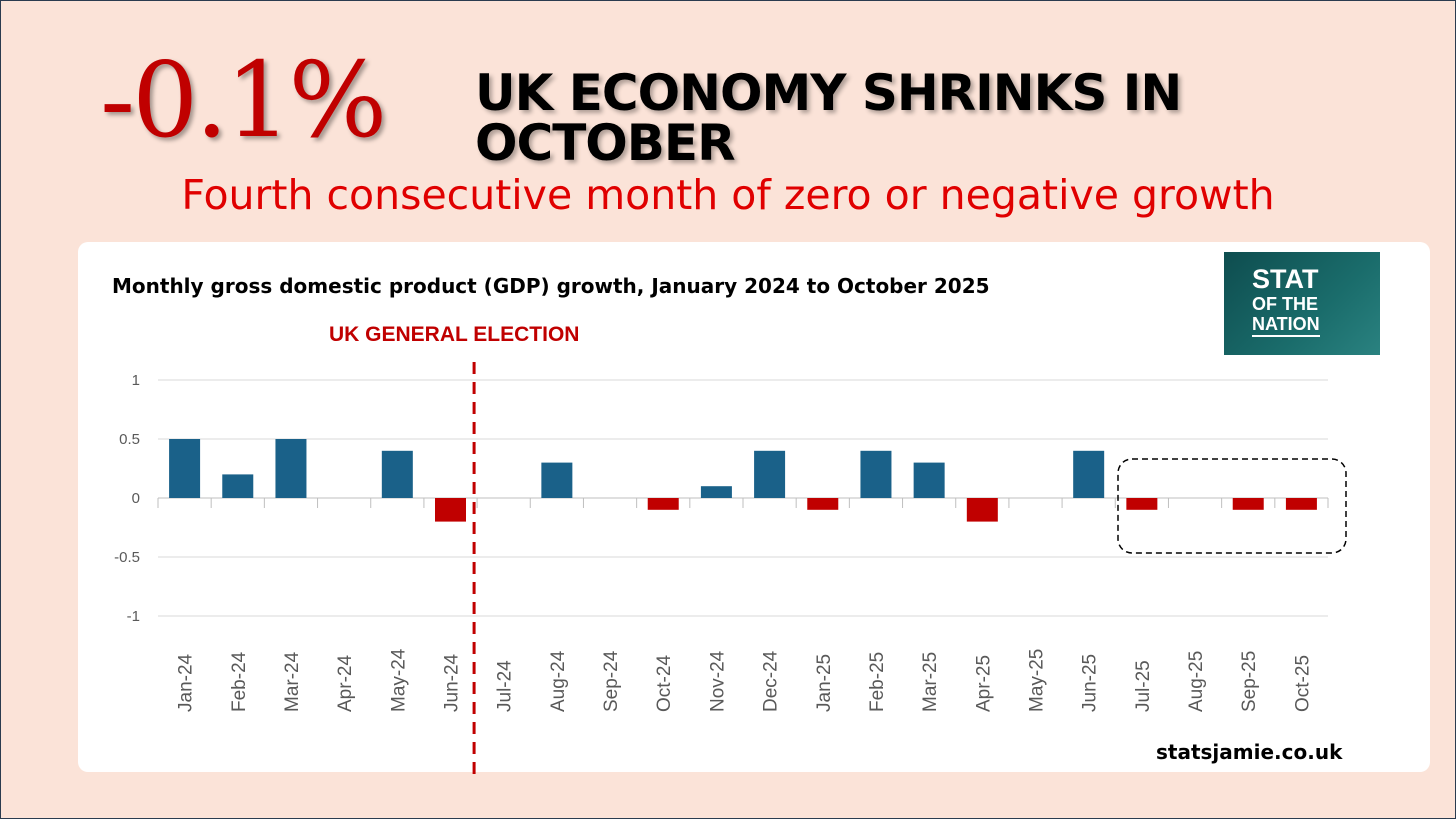  What do you see at coordinates (292, 681) in the screenshot?
I see `x-tick-label: Mar-24` at bounding box center [292, 681].